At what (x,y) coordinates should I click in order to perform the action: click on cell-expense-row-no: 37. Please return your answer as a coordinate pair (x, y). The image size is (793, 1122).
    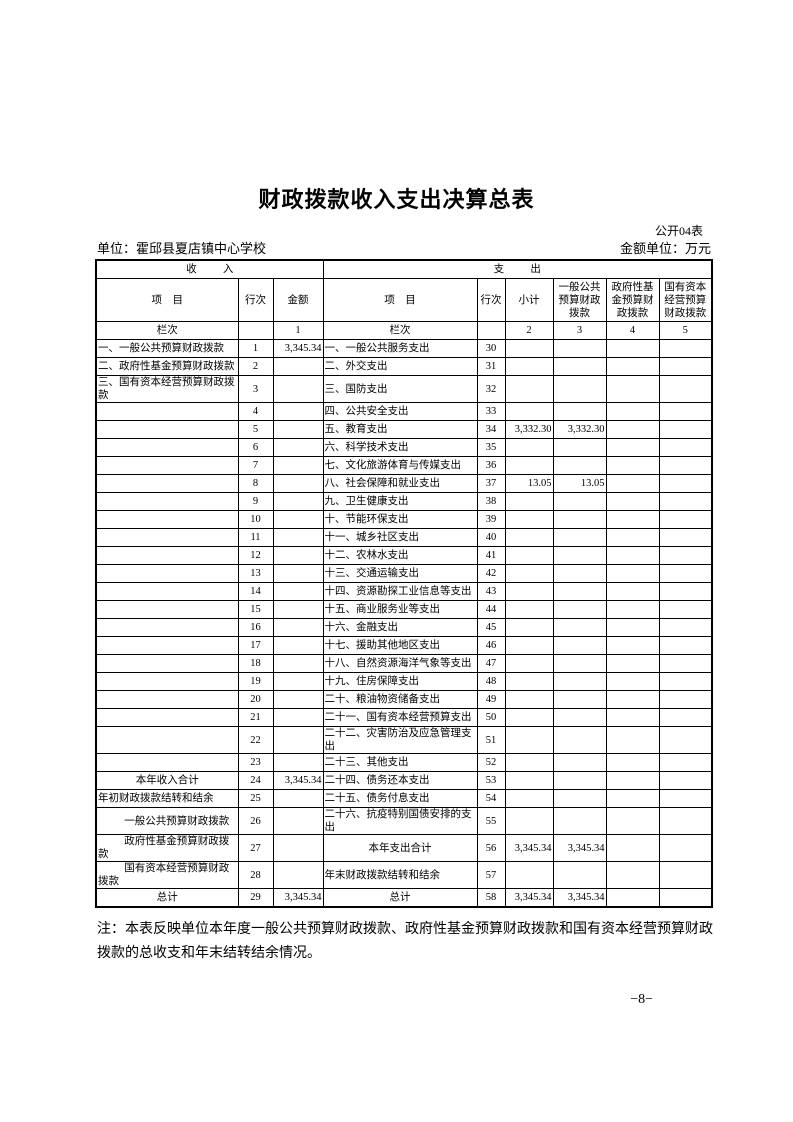
    Looking at the image, I should click on (491, 483).